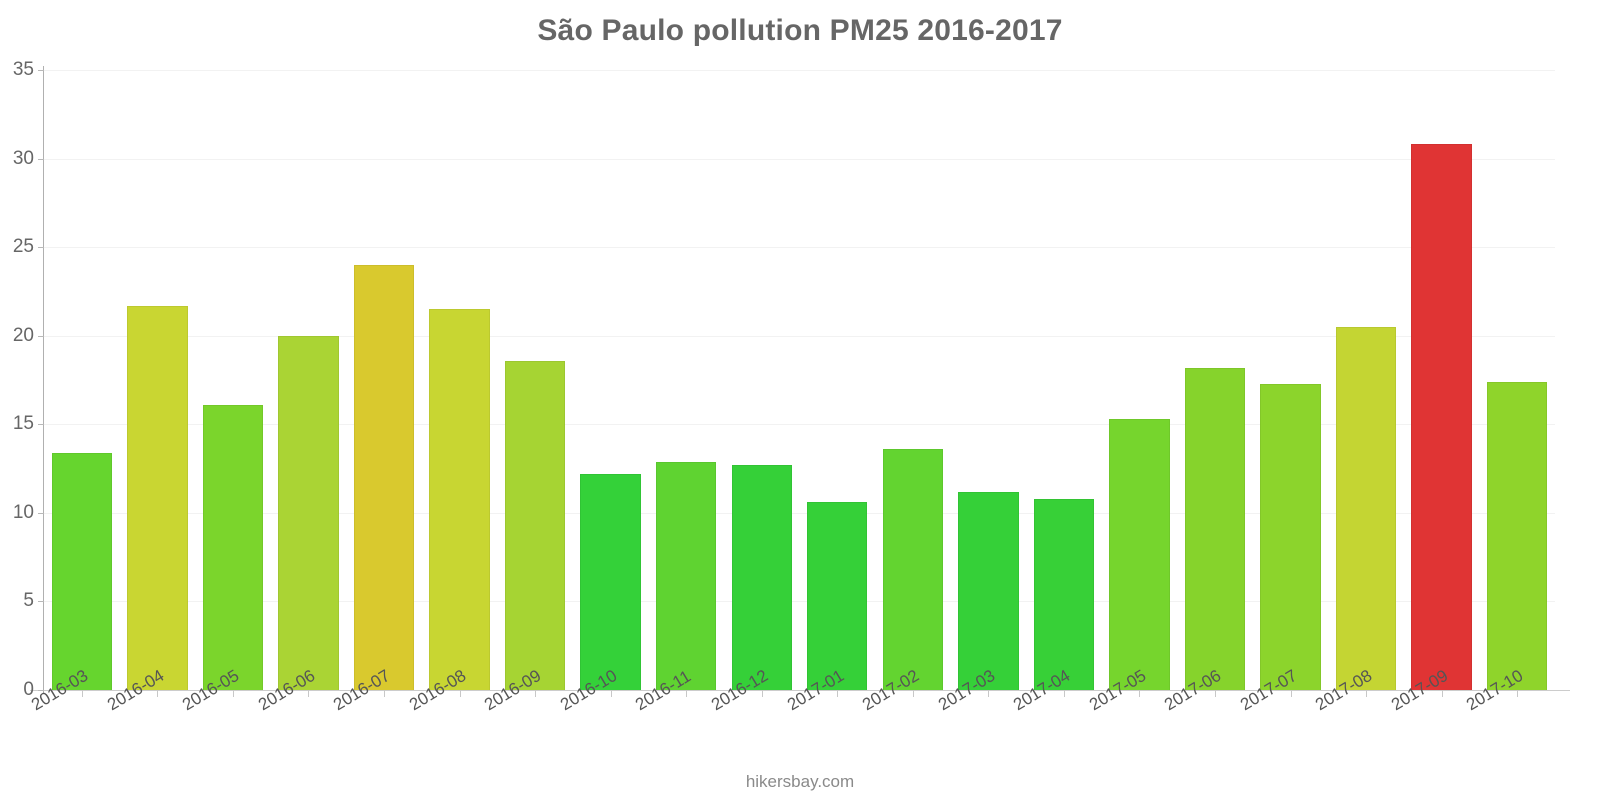 This screenshot has width=1600, height=800. Describe the element at coordinates (23, 158) in the screenshot. I see `y-axis-tick-label: 30` at that location.